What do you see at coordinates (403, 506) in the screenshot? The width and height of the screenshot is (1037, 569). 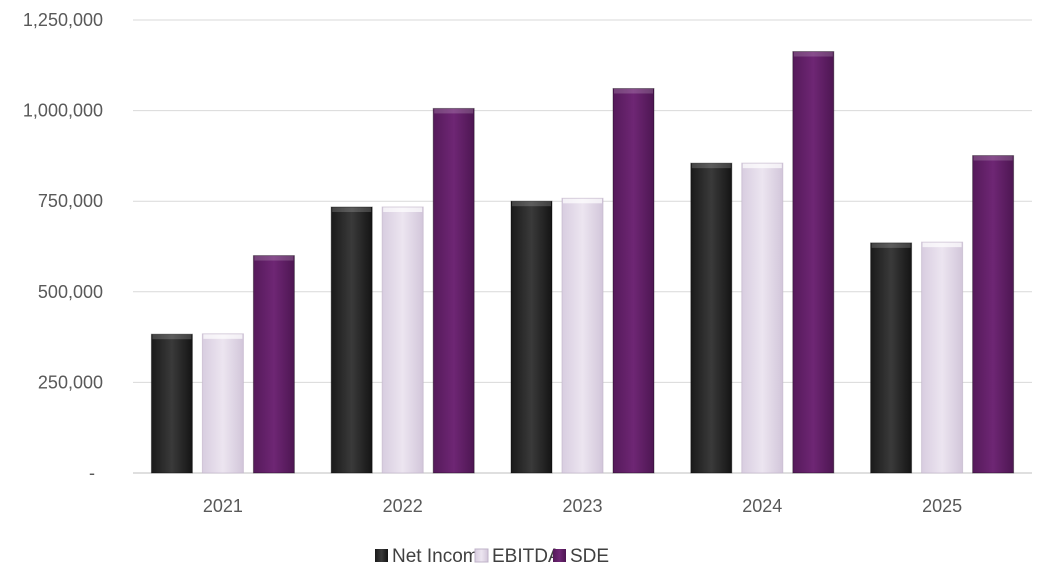 I see `x-tick-label: 2022` at bounding box center [403, 506].